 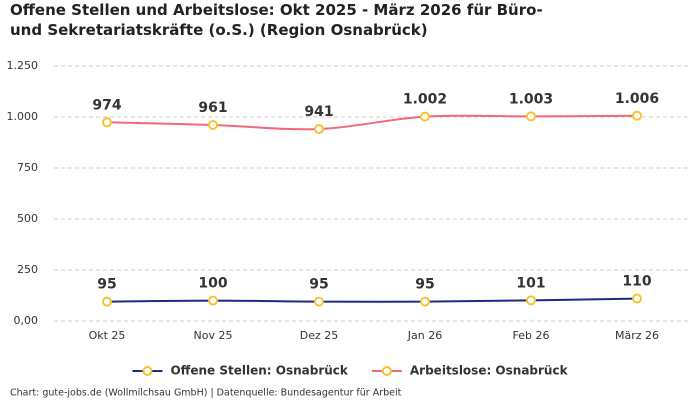 What do you see at coordinates (489, 371) in the screenshot?
I see `legend-label: Arbeitslose: Osnabrück` at bounding box center [489, 371].